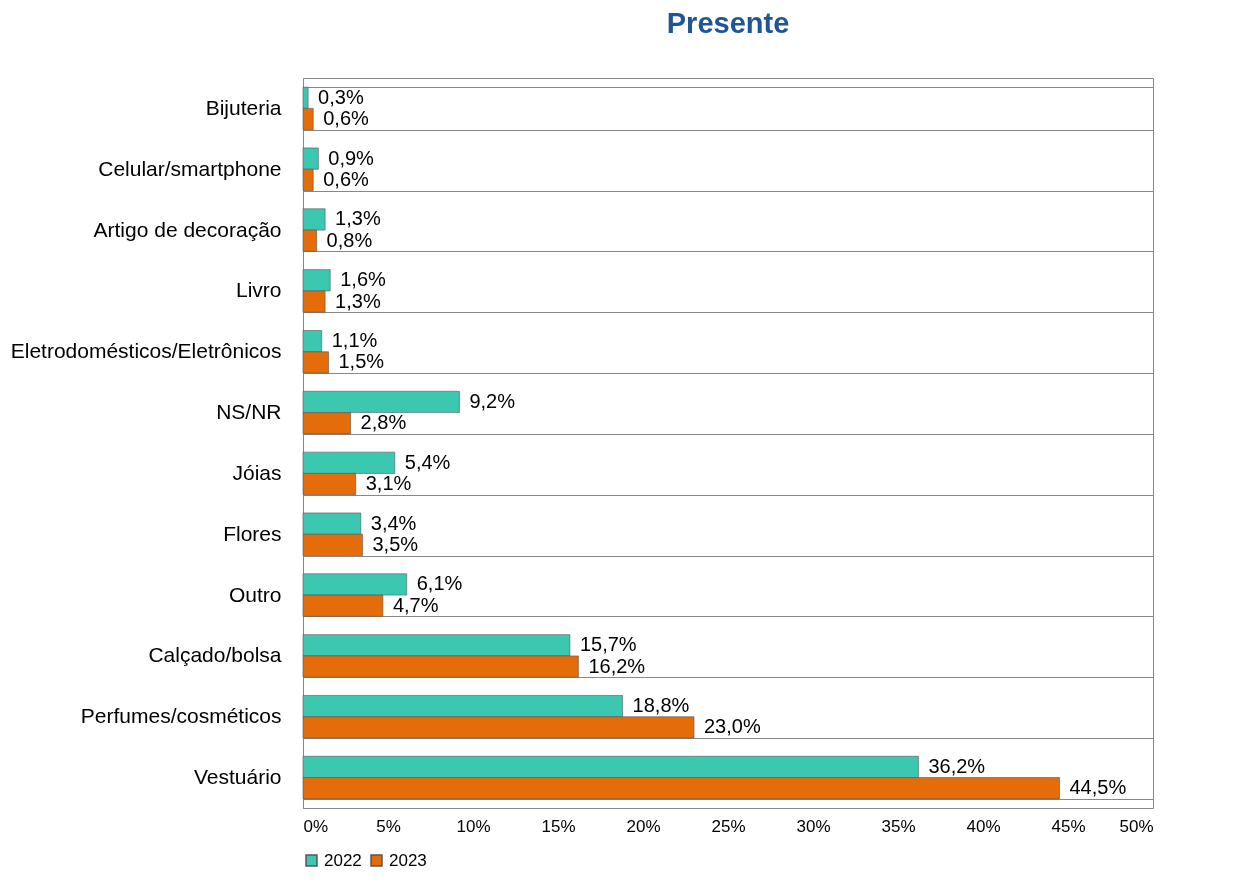 This screenshot has height=890, width=1258. I want to click on x-tick-label: 40%, so click(983, 826).